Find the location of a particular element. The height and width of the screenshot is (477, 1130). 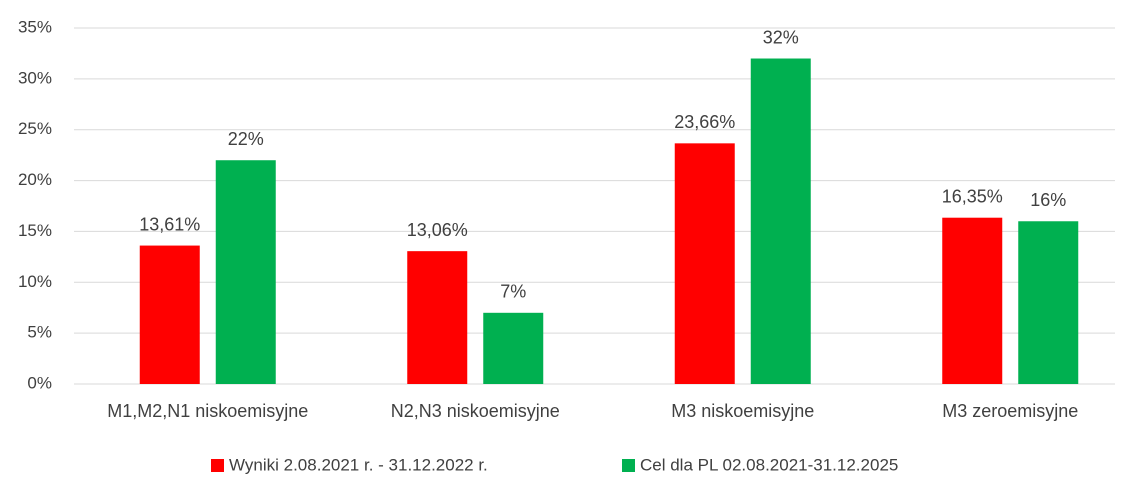

y-tick-label: 10% is located at coordinates (35, 281).